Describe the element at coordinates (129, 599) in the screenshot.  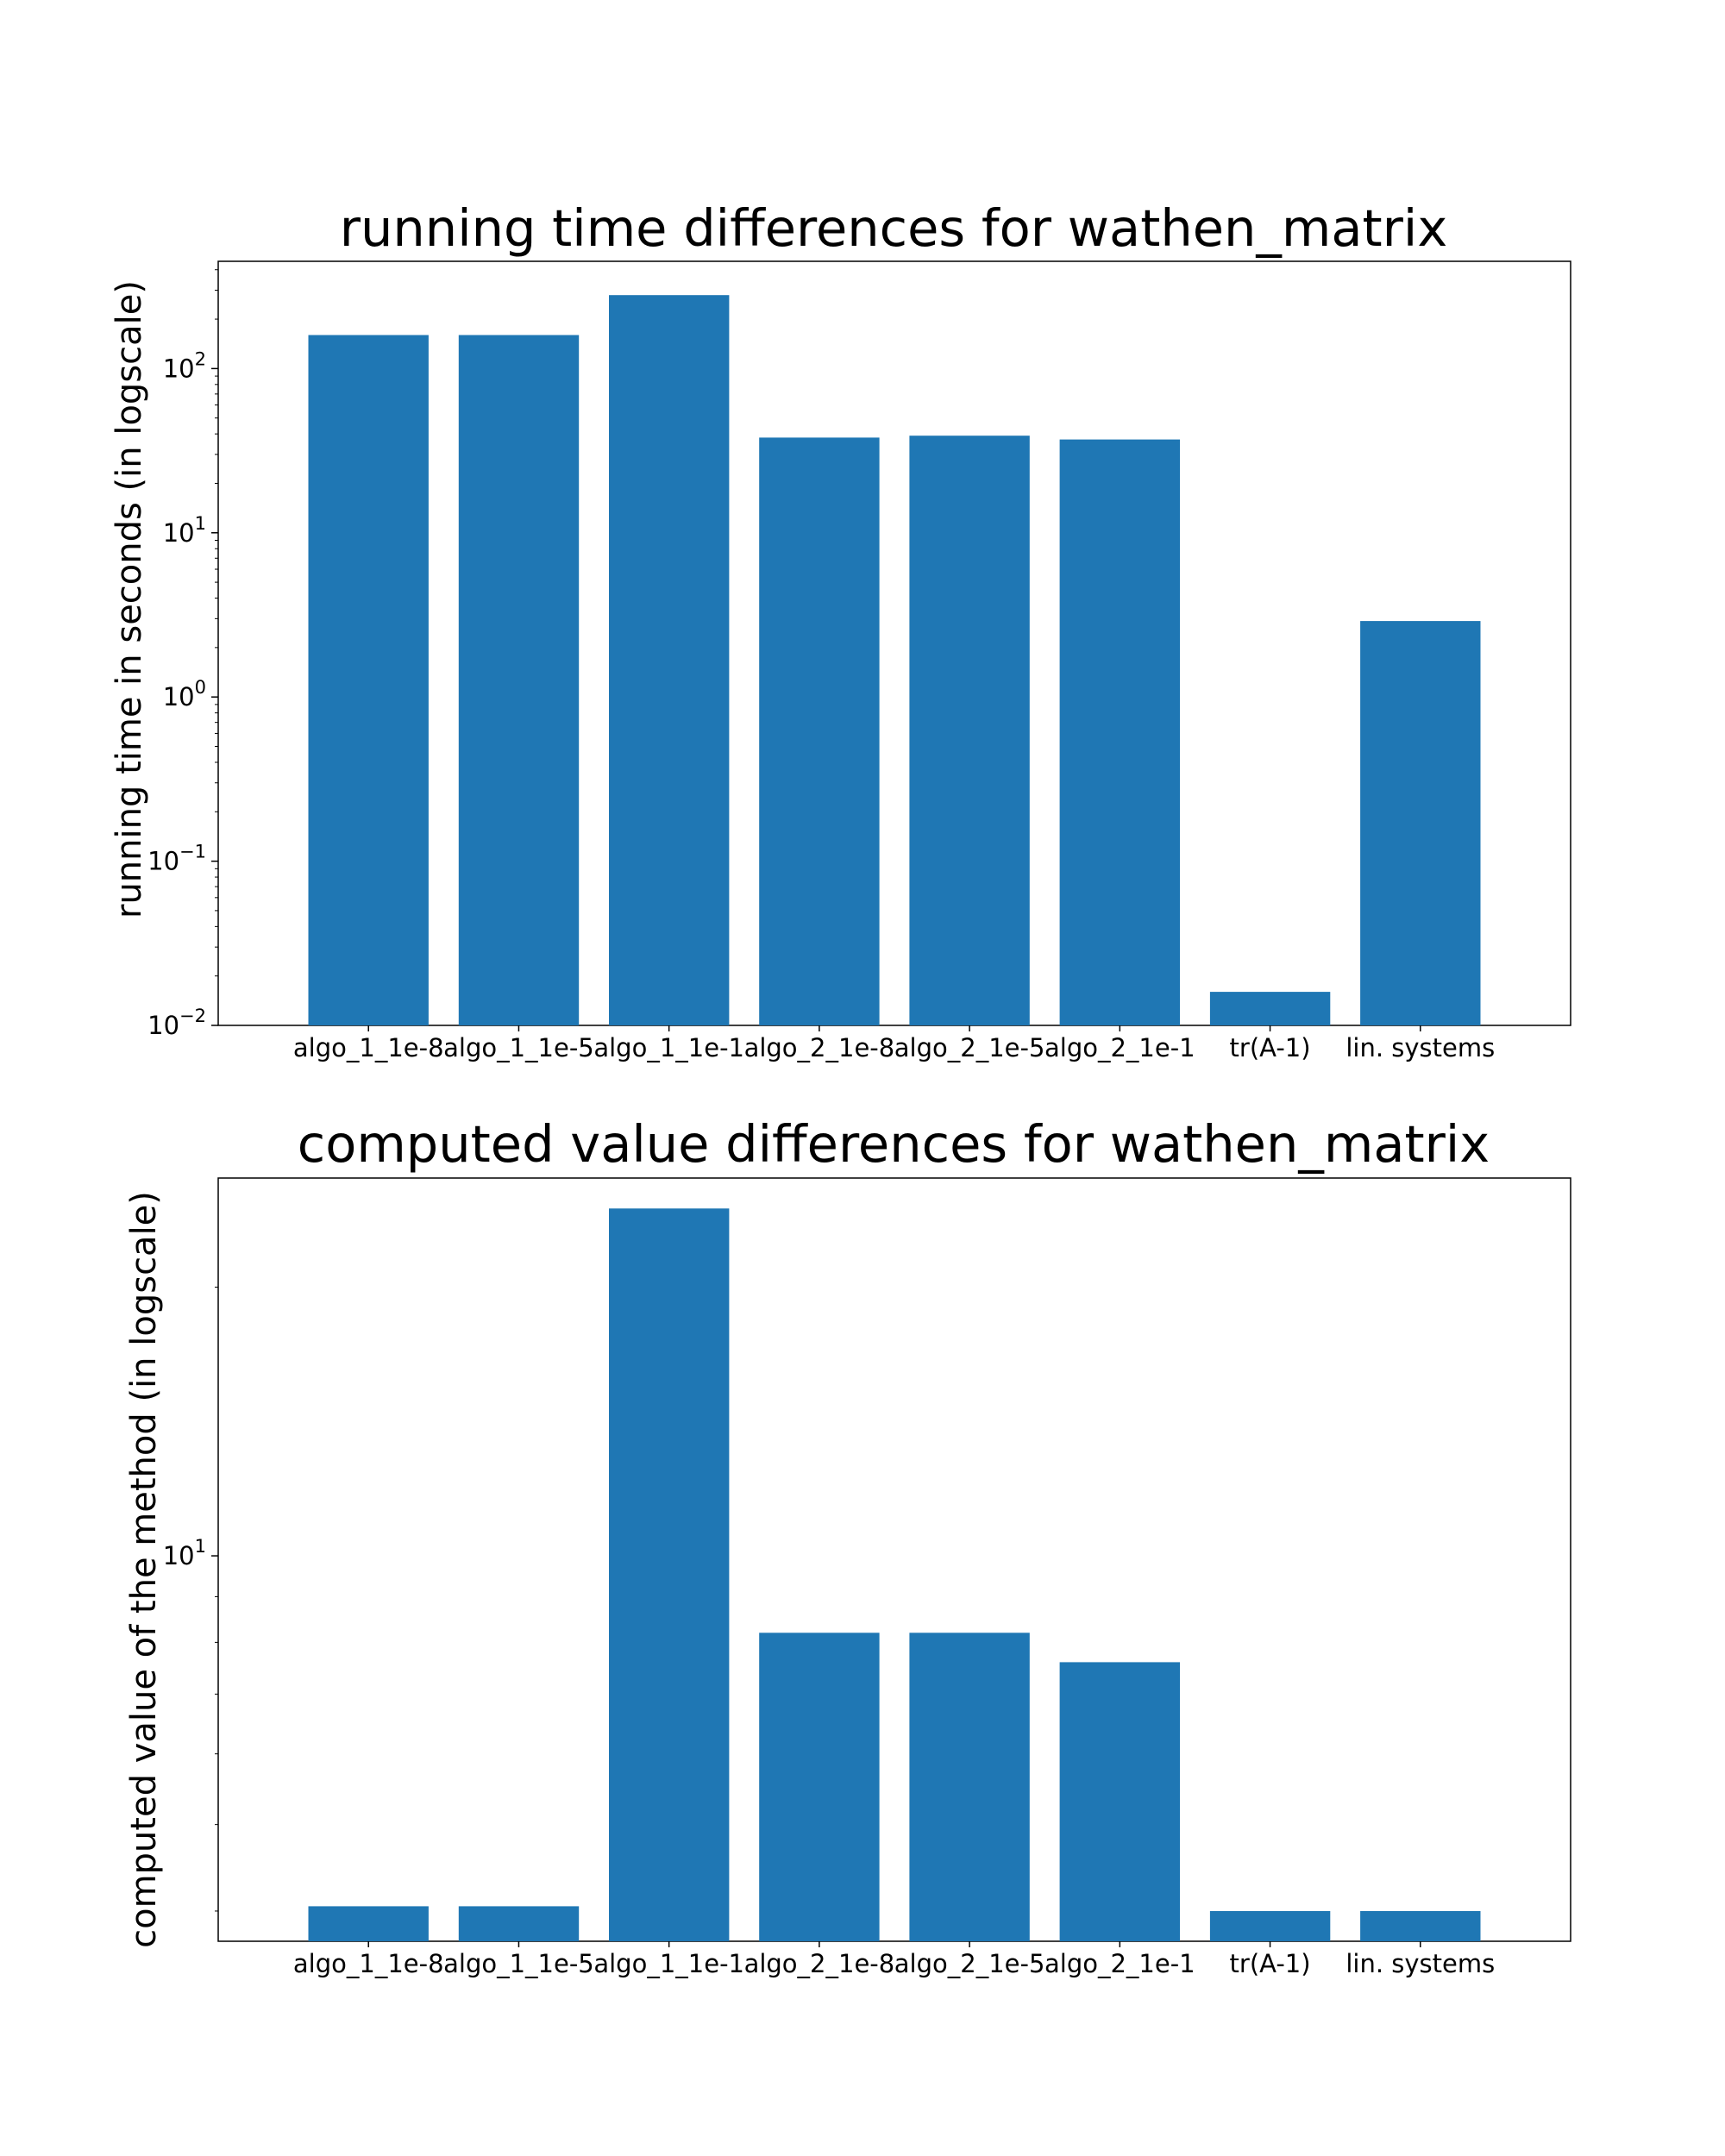
I see `y-axis-label: running time in seconds (in logscale)` at that location.